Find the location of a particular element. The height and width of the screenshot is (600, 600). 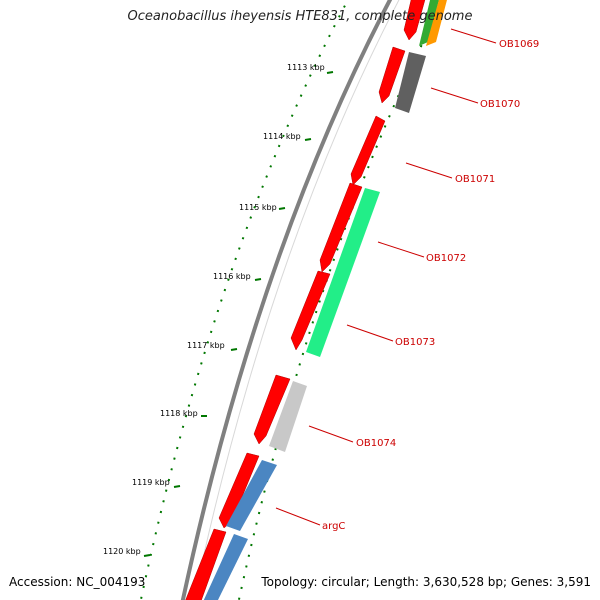

gene-label: OB1070 is located at coordinates (500, 104).